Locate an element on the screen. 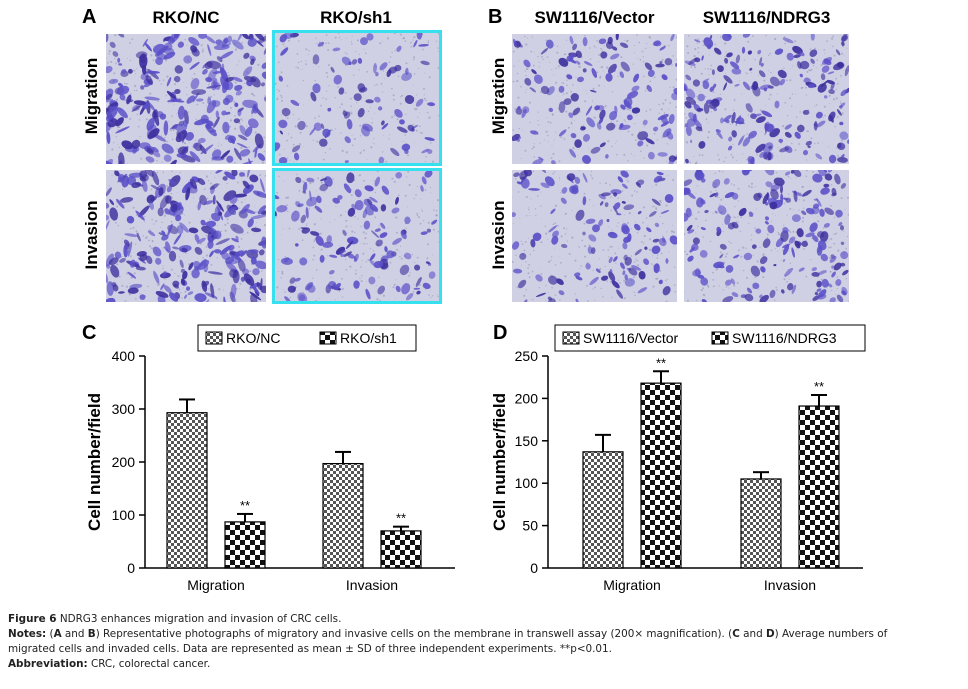 Image resolution: width=968 pixels, height=689 pixels. notes-ref-d: D is located at coordinates (770, 634).